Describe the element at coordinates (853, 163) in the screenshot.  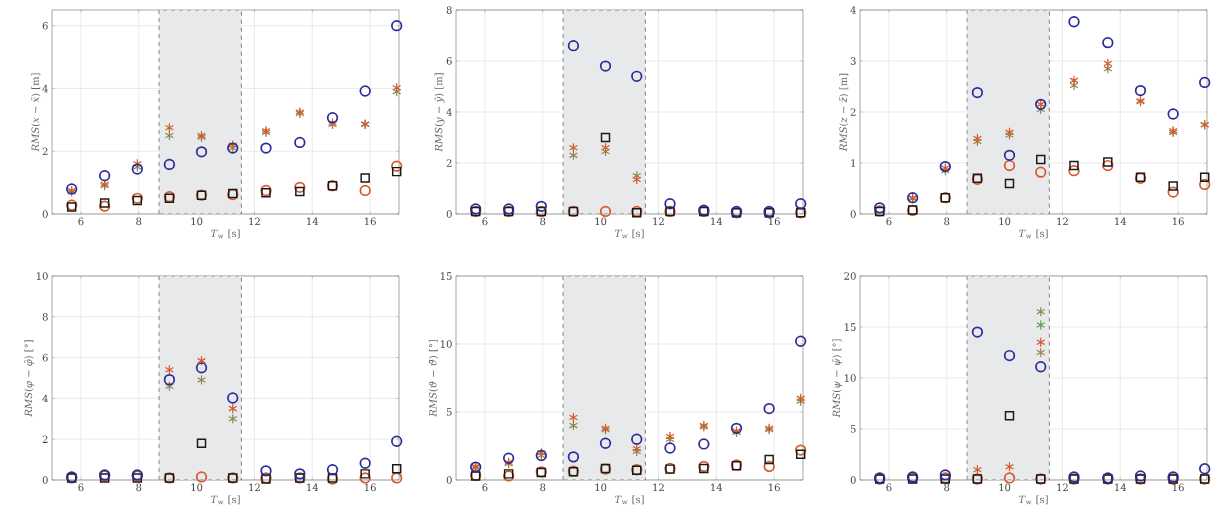
I see `y-tick-label: 1` at that location.